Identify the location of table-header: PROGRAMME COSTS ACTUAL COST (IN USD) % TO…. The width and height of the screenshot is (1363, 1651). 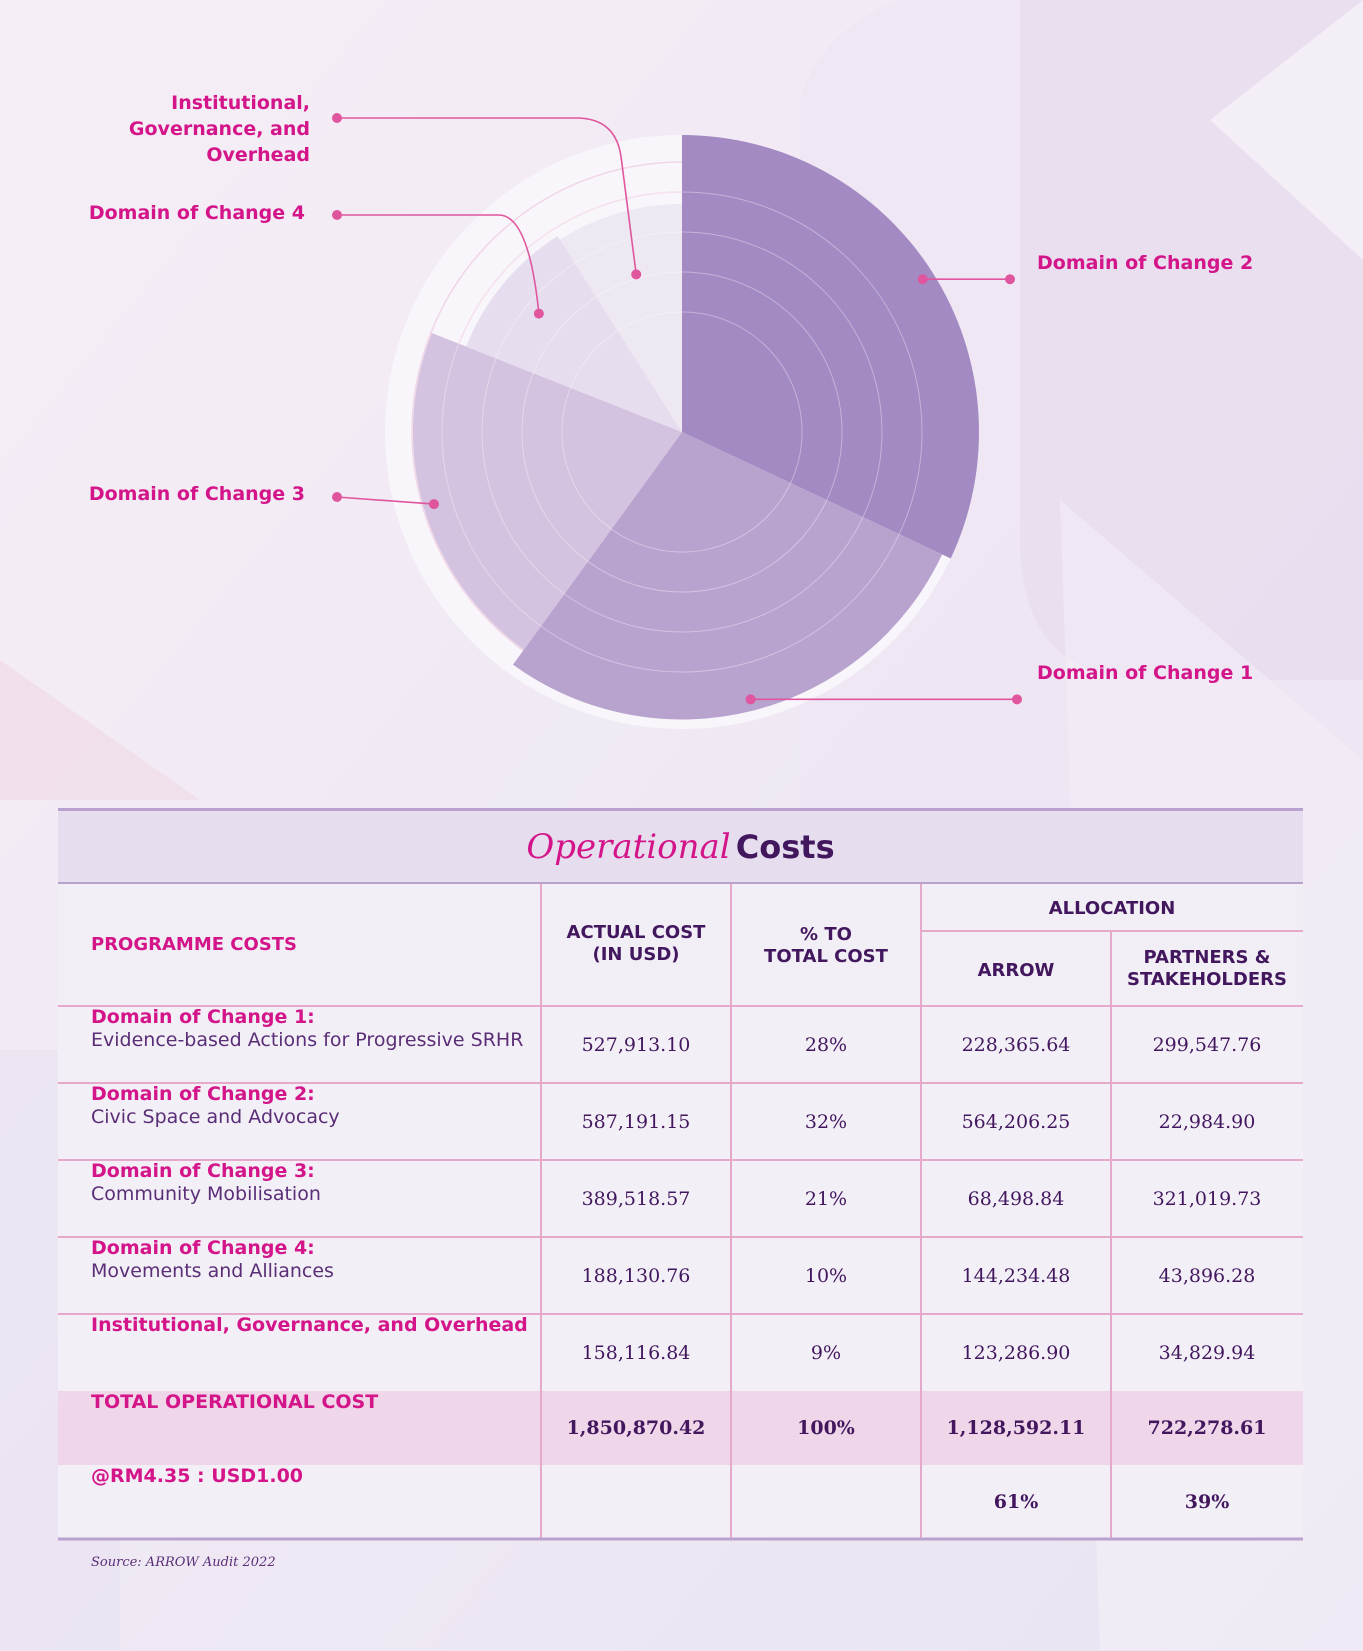
(680, 945).